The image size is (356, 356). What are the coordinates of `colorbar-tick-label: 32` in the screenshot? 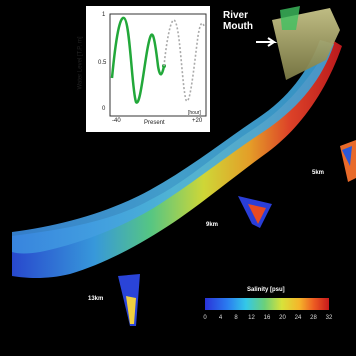 It's located at (329, 318).